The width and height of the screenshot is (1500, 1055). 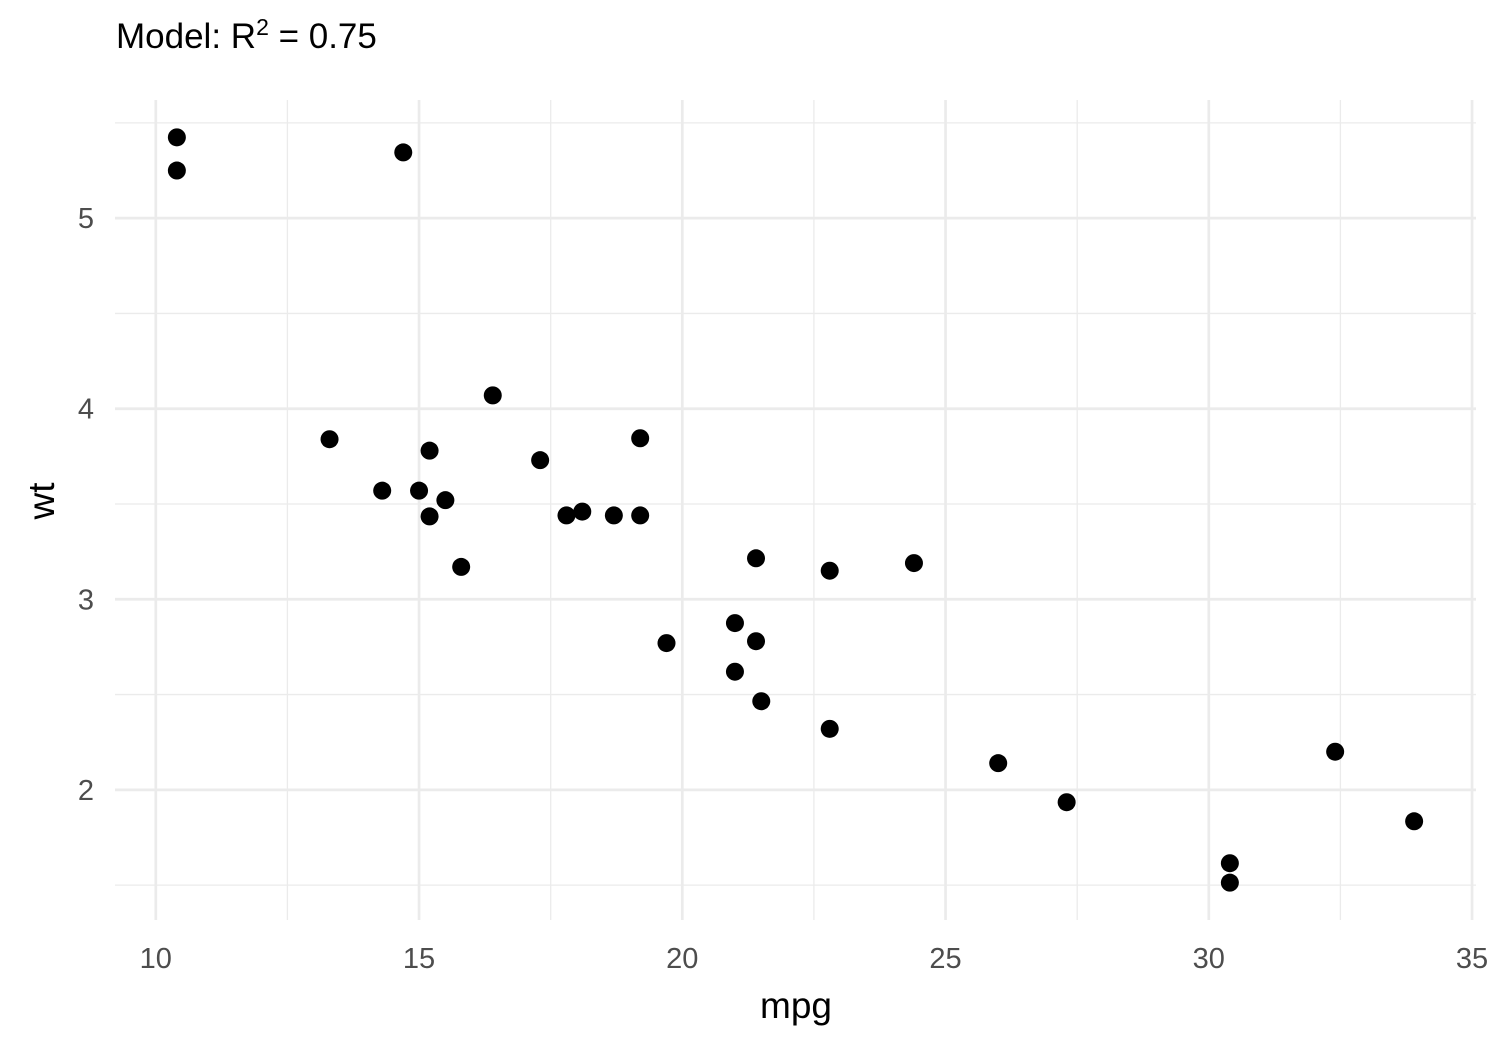 I want to click on y-tick-label: 4, so click(x=86, y=410).